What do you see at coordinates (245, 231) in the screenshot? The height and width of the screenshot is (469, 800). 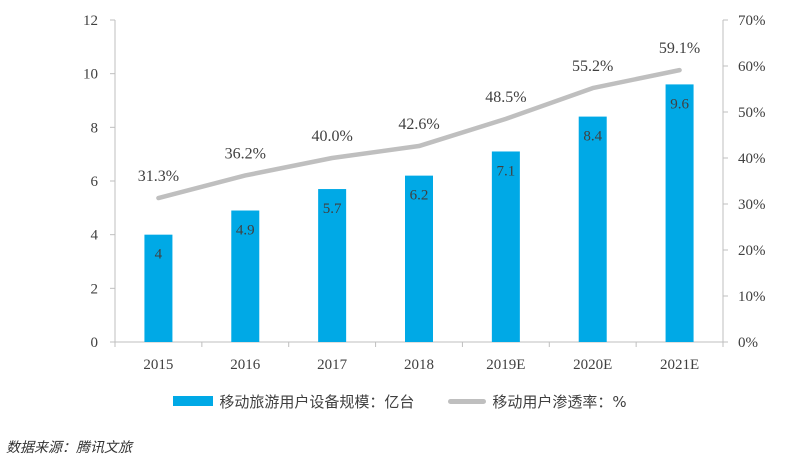 I see `bar-value-label: 4.9` at bounding box center [245, 231].